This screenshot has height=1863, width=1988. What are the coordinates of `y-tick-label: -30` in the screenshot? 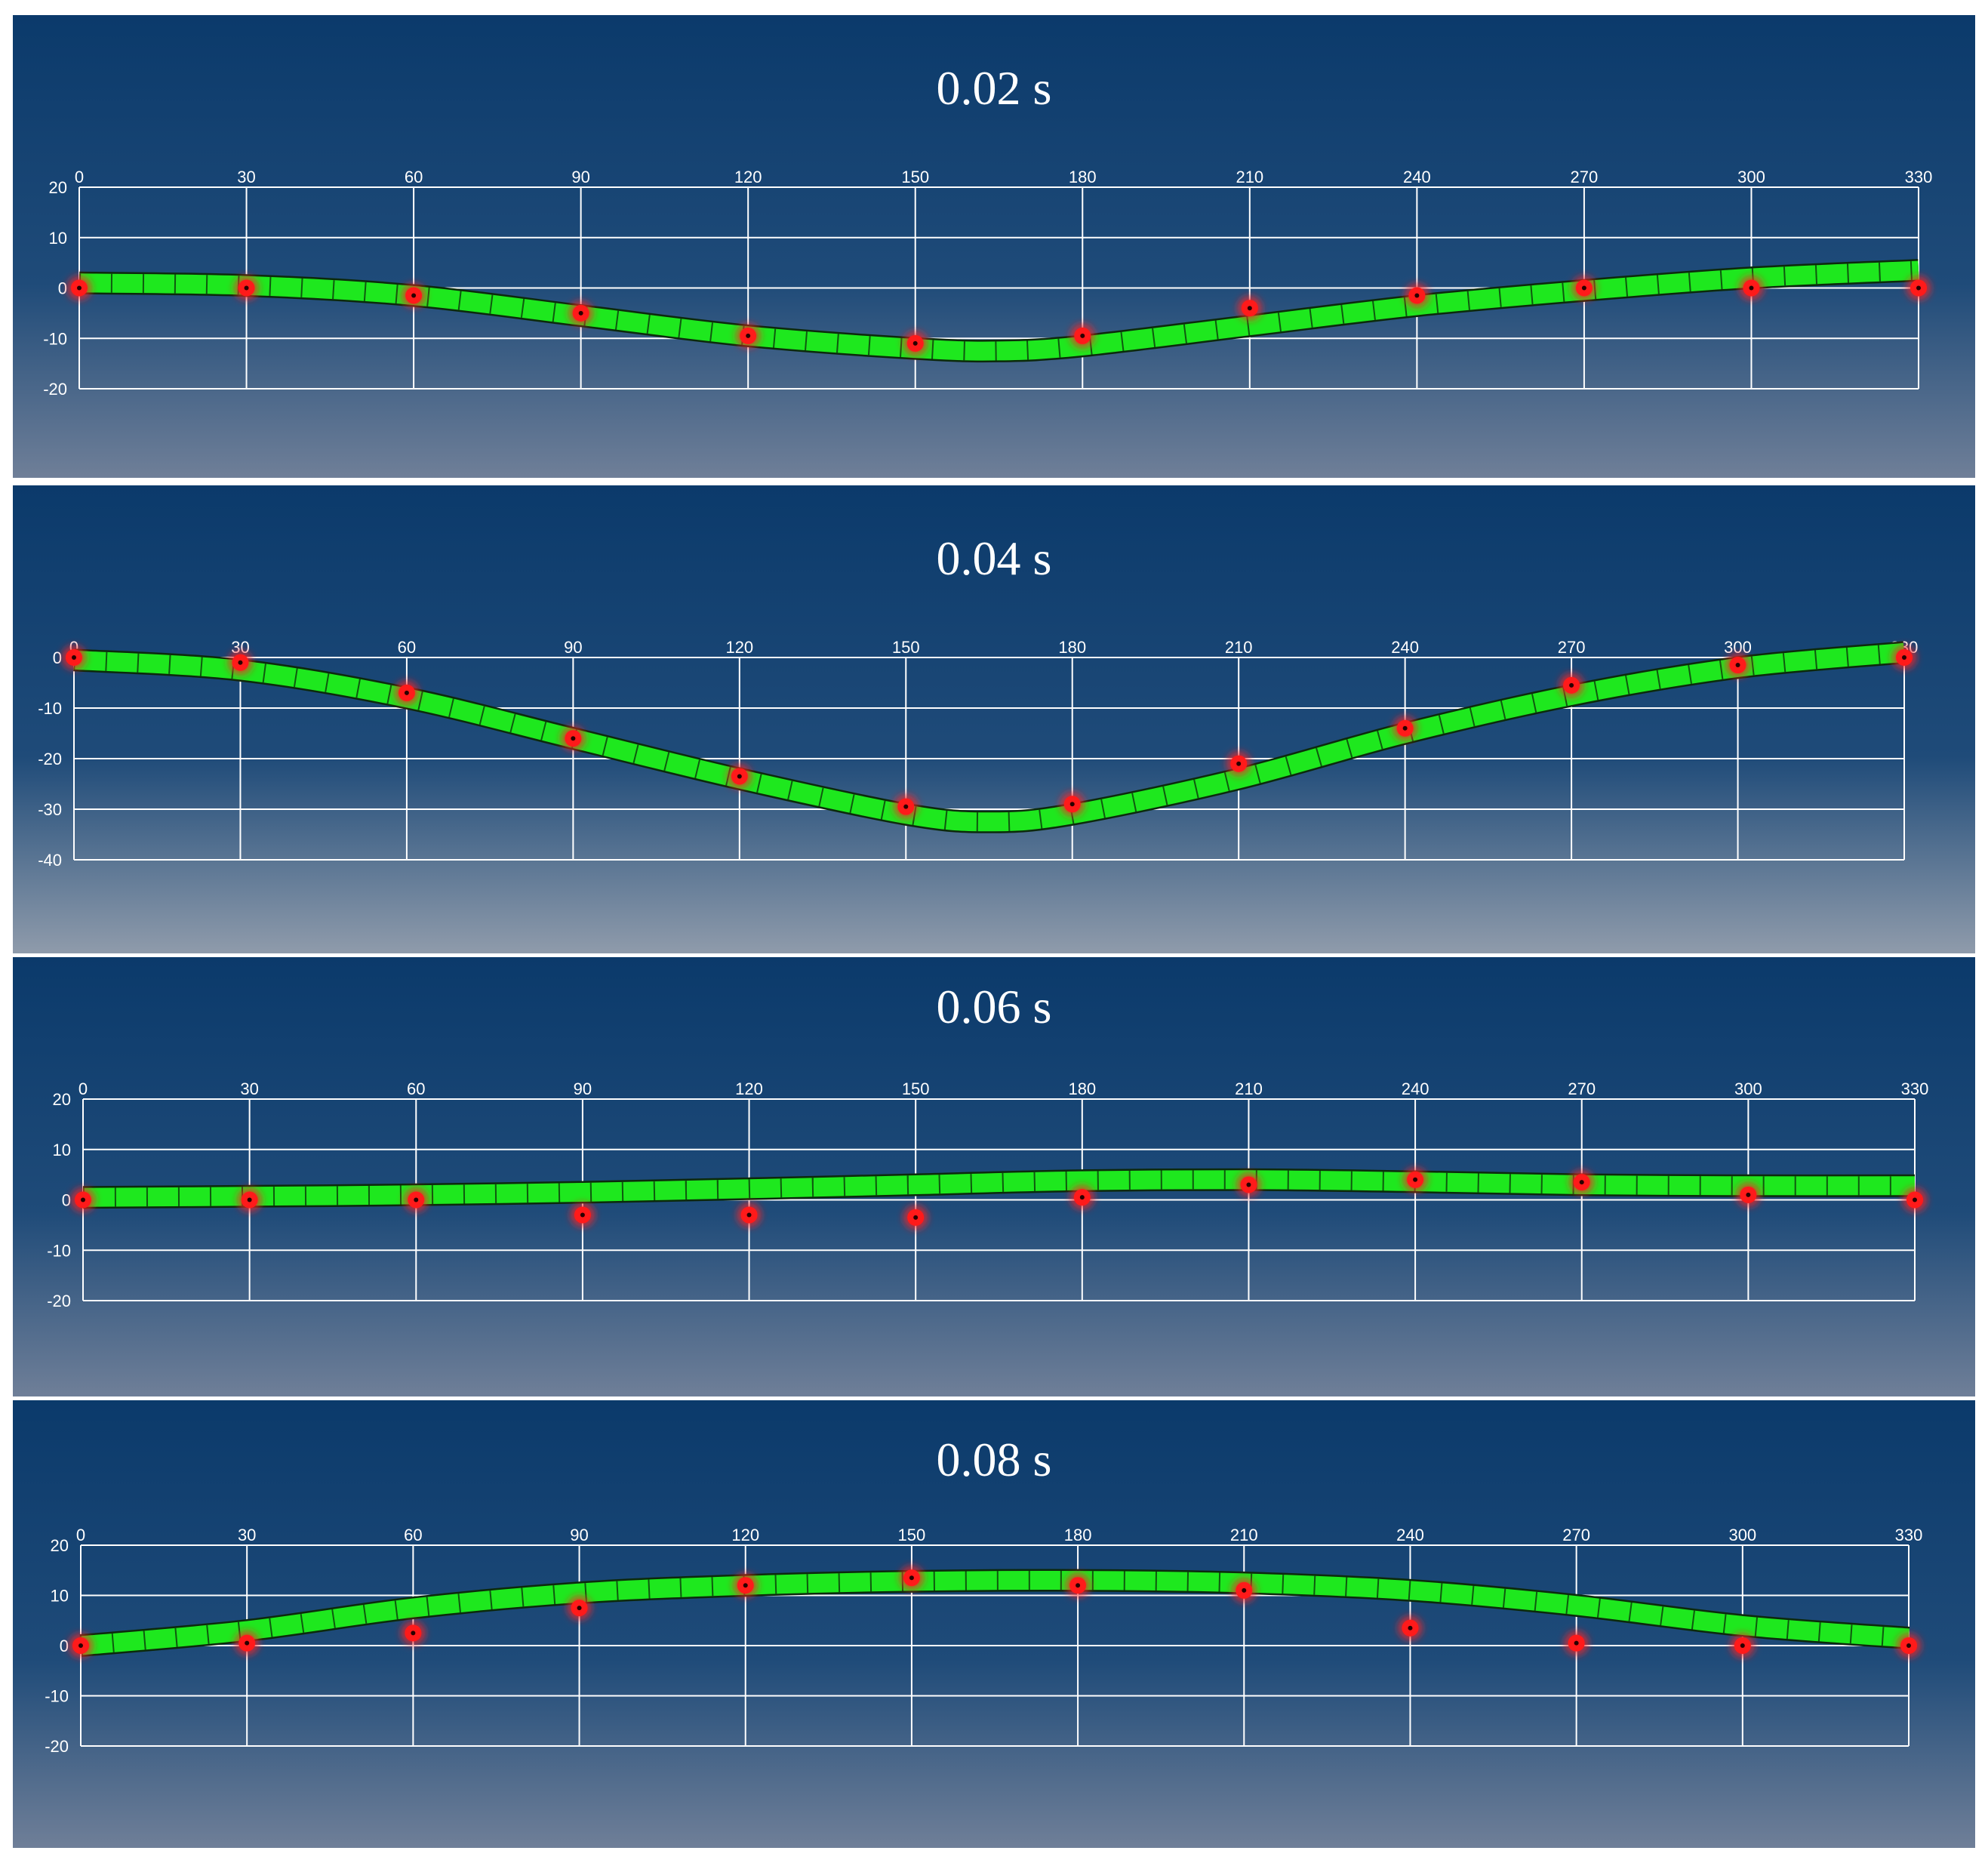 It's located at (50, 810).